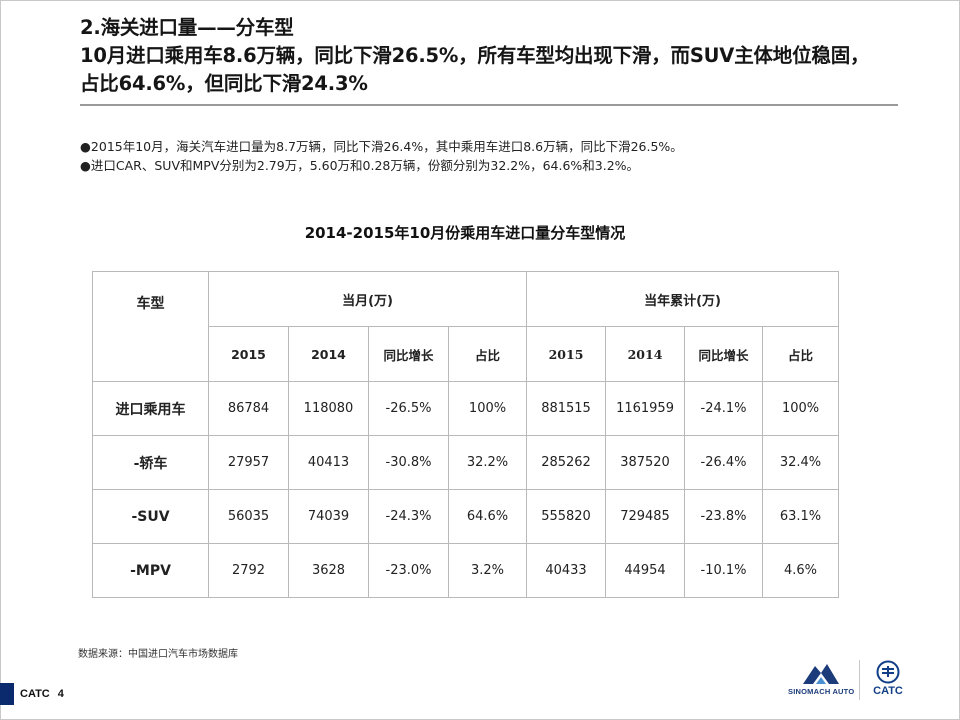 This screenshot has width=960, height=720. I want to click on table-cell: -26.4%, so click(724, 462).